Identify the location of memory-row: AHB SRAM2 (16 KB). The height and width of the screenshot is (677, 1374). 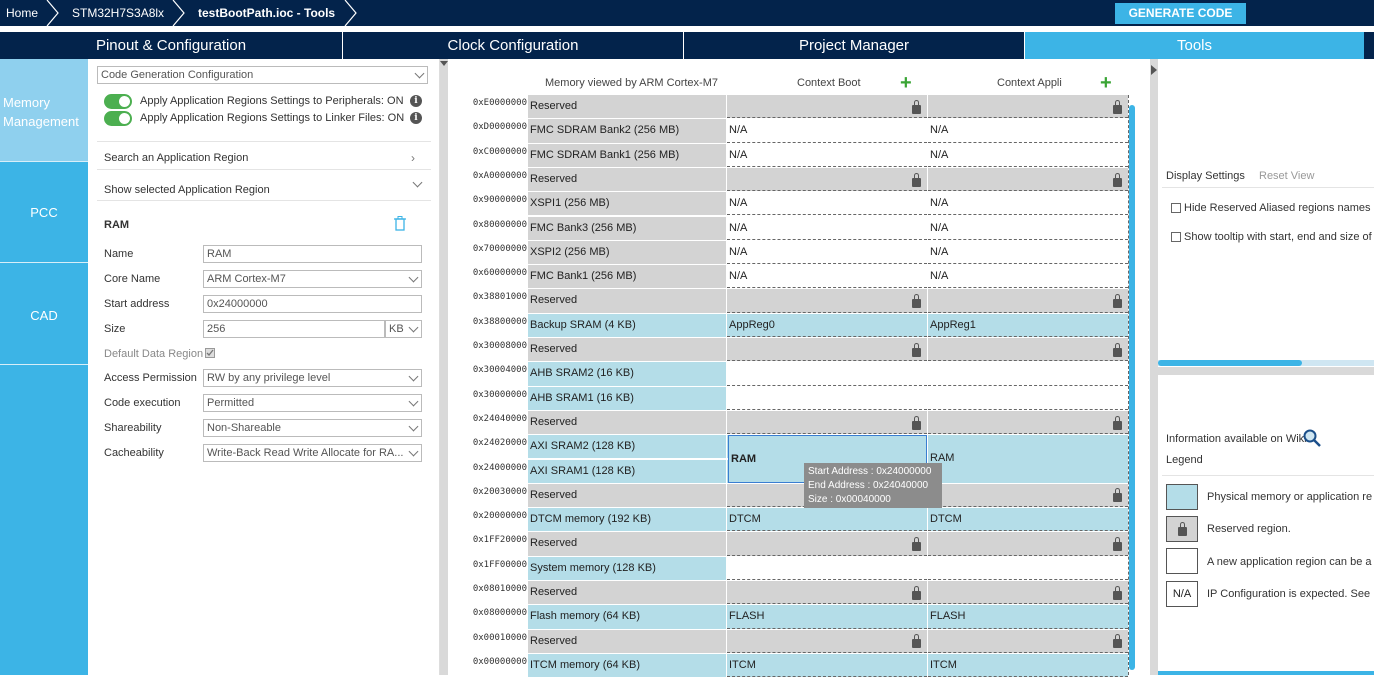
(828, 374).